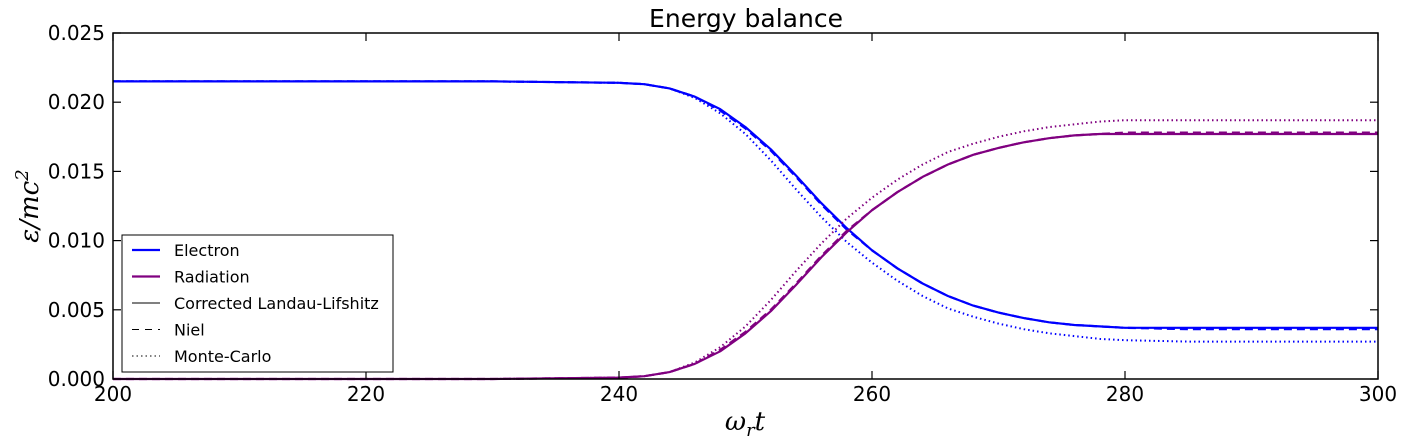 The width and height of the screenshot is (1407, 441). I want to click on legend-label: Radiation, so click(212, 277).